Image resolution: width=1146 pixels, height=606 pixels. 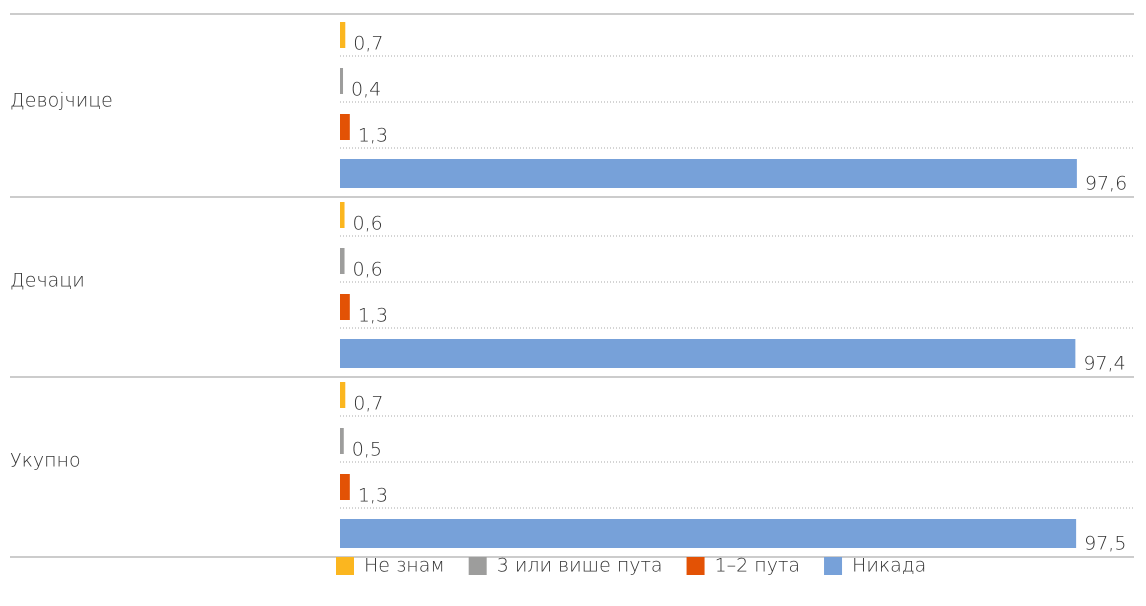 I want to click on value-label: 97,4, so click(x=1104, y=364).